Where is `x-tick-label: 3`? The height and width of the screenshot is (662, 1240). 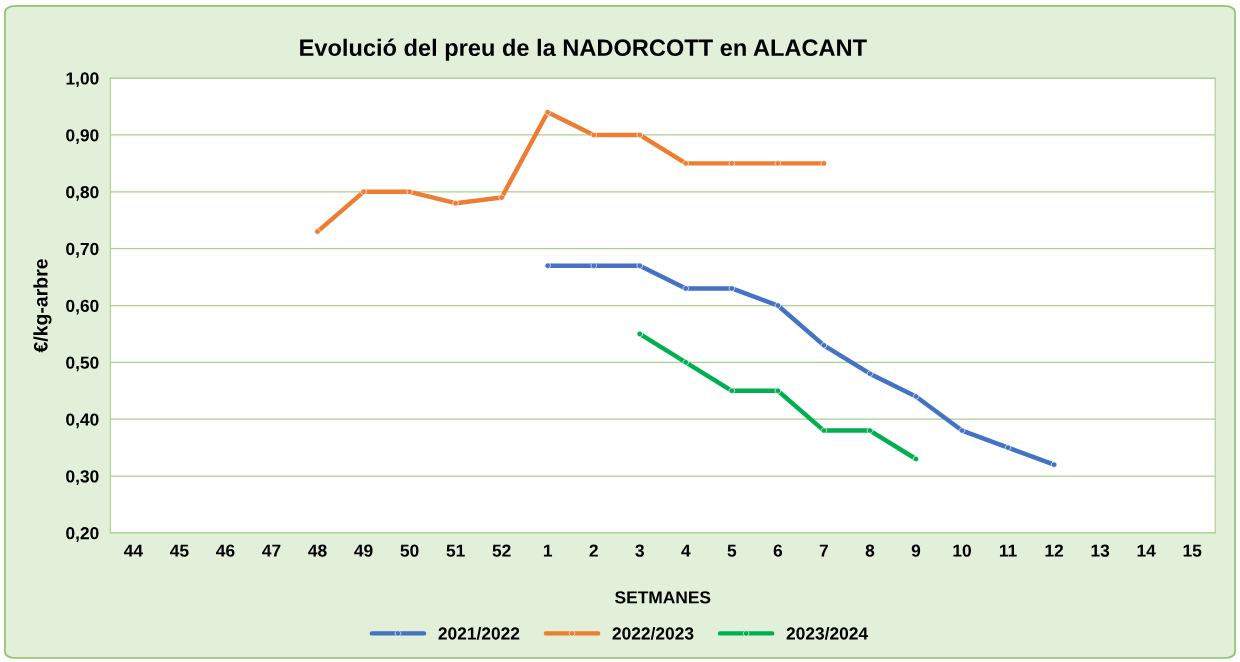
x-tick-label: 3 is located at coordinates (639, 550).